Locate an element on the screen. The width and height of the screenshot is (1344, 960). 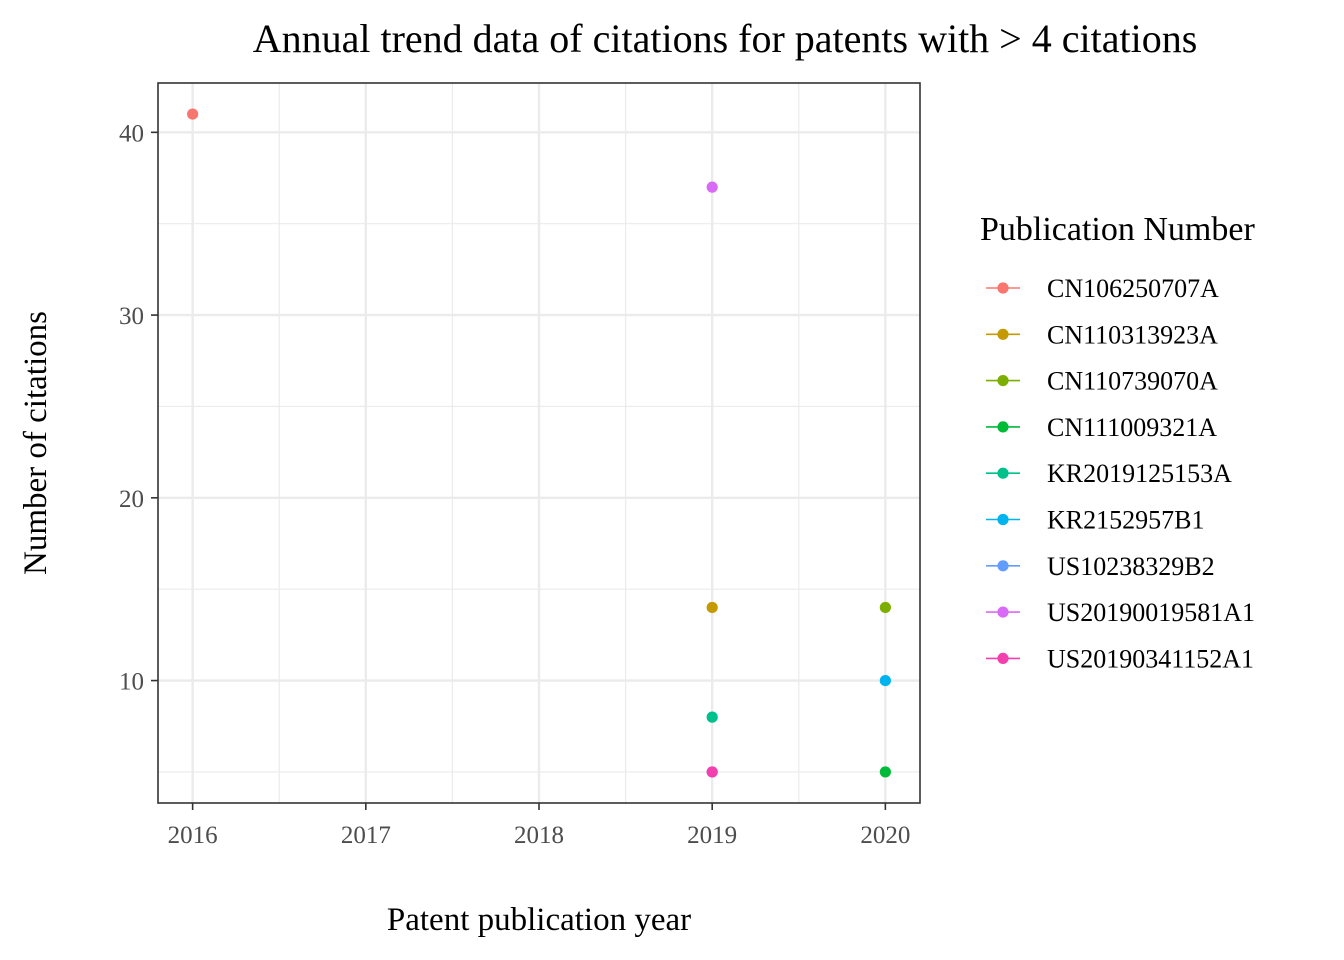
x-axis-title: Patent publication year is located at coordinates (539, 920).